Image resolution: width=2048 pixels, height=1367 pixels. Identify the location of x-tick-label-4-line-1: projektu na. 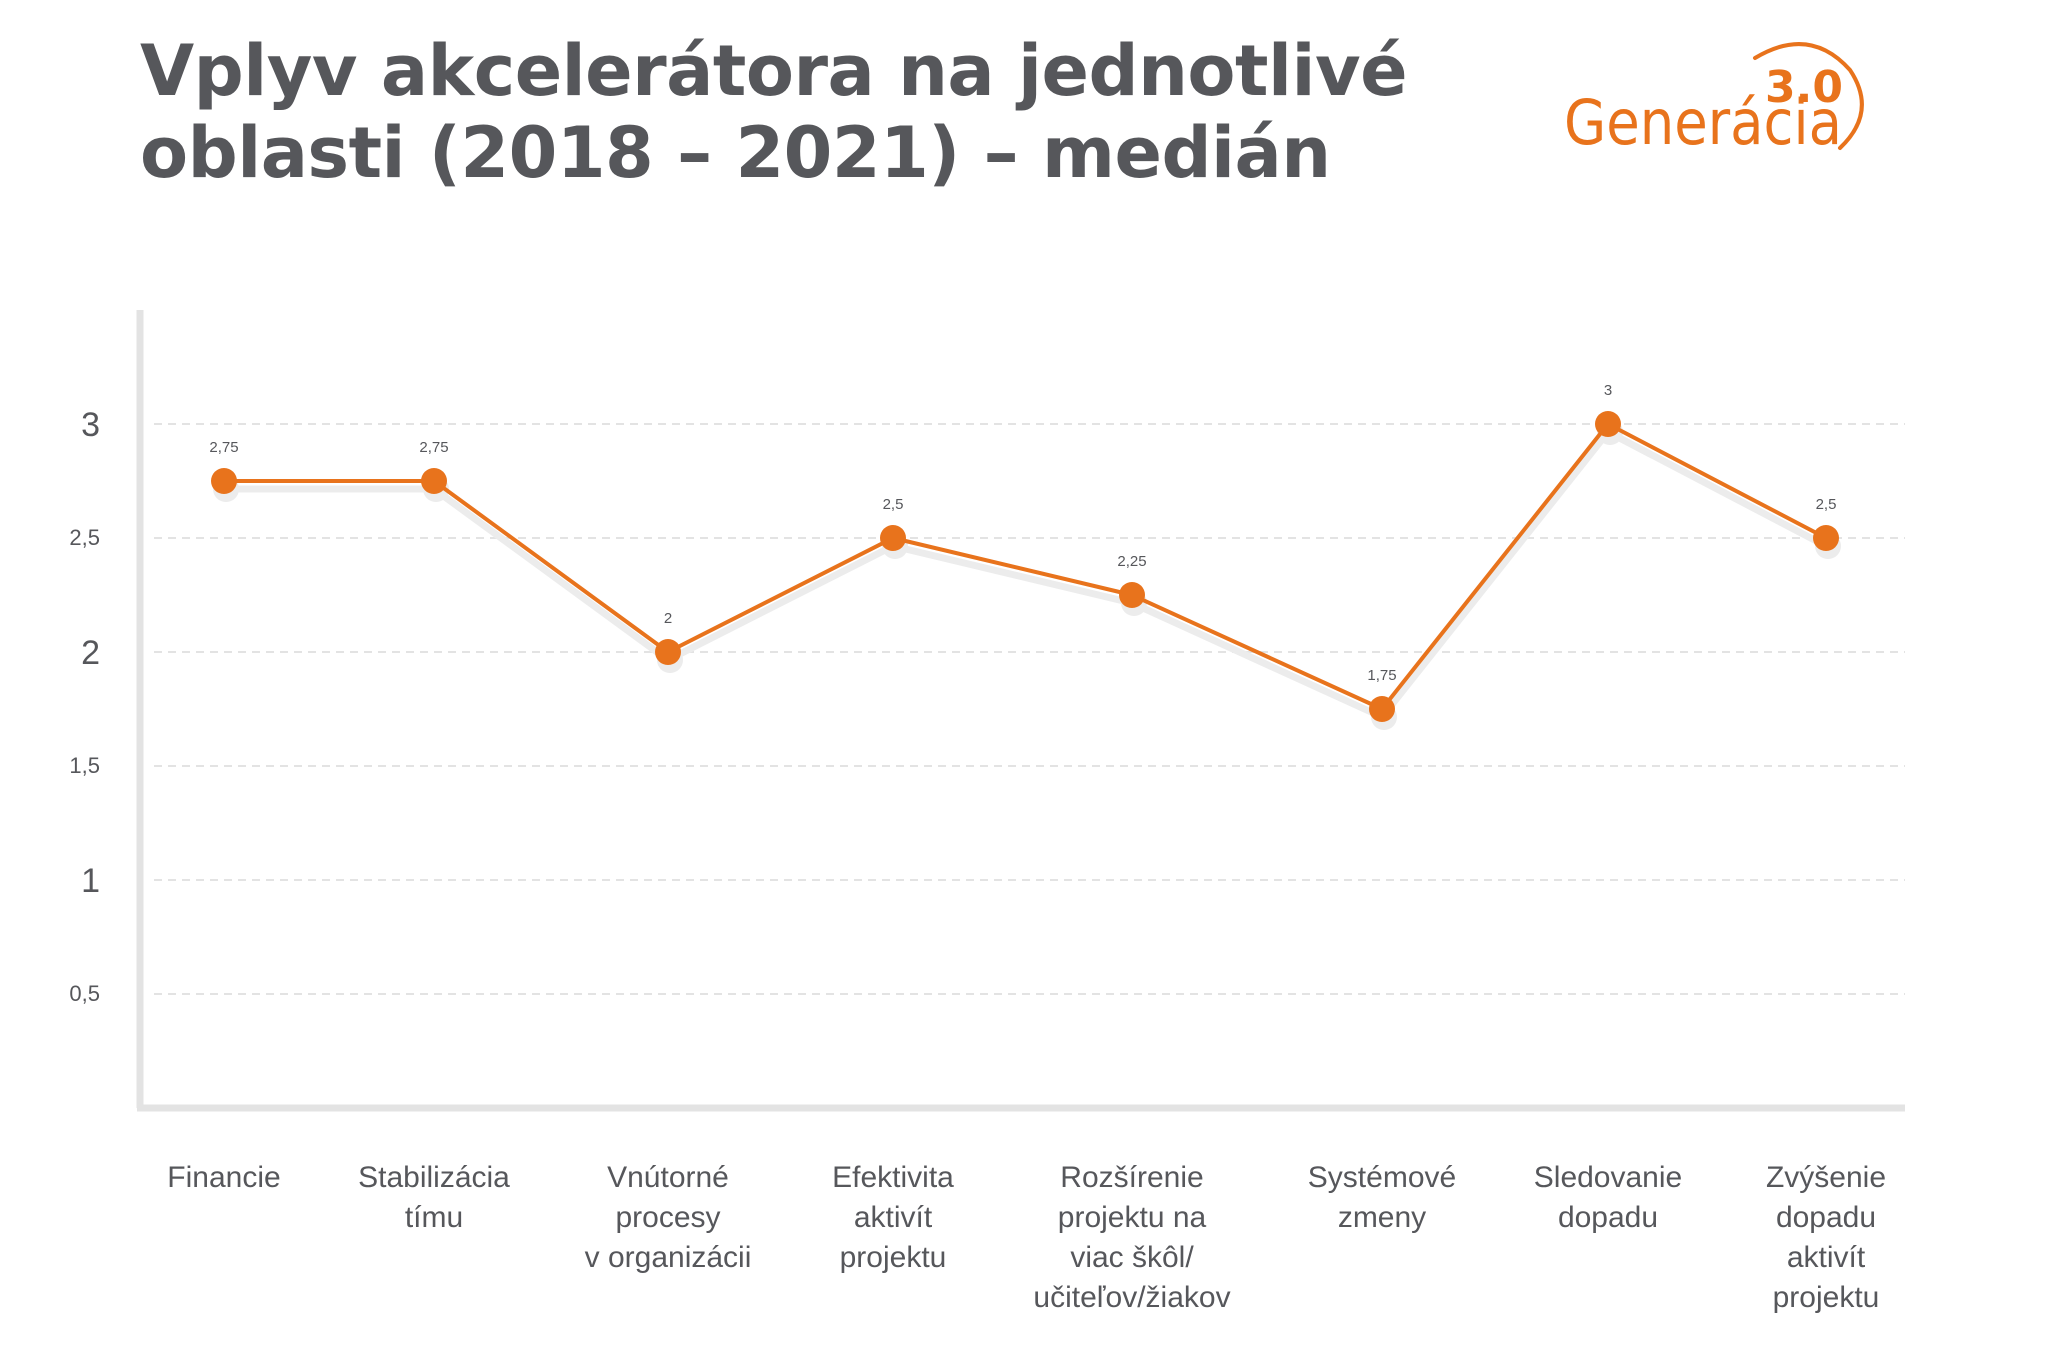
(1132, 1217).